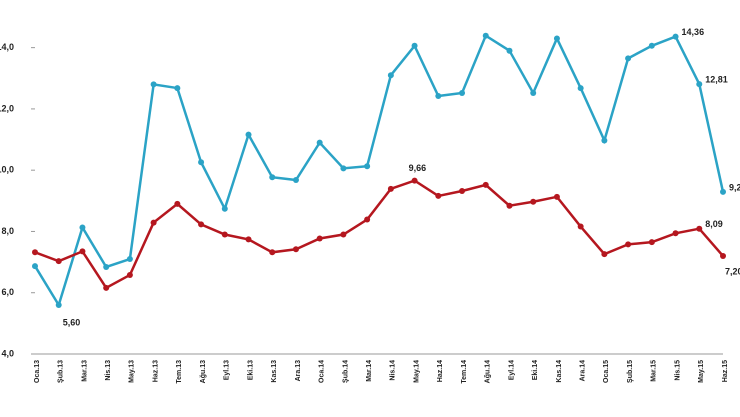 The image size is (740, 417). Describe the element at coordinates (7, 292) in the screenshot. I see `y-tick-label: 6,0` at that location.